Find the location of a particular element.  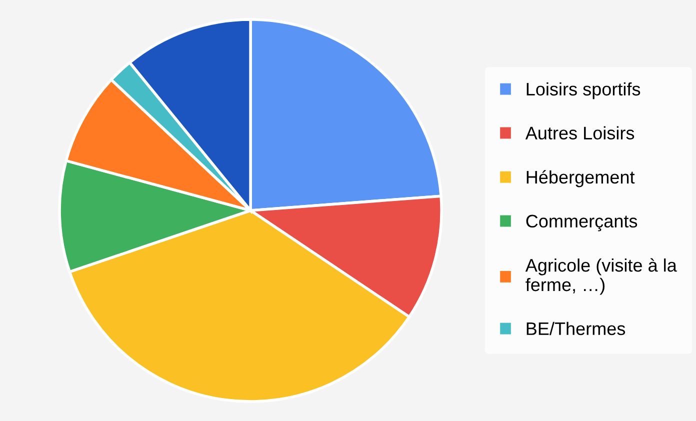

legend-label: Loisirs sportifs is located at coordinates (583, 91).